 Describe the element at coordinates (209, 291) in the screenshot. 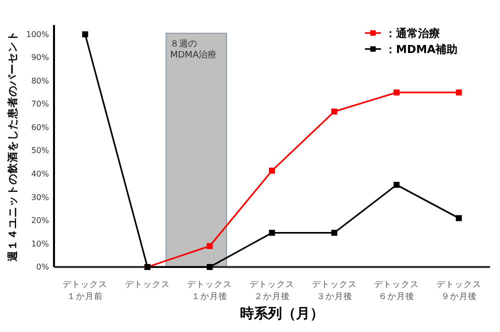

I see `x-tick-label: デトックス１か月後` at that location.